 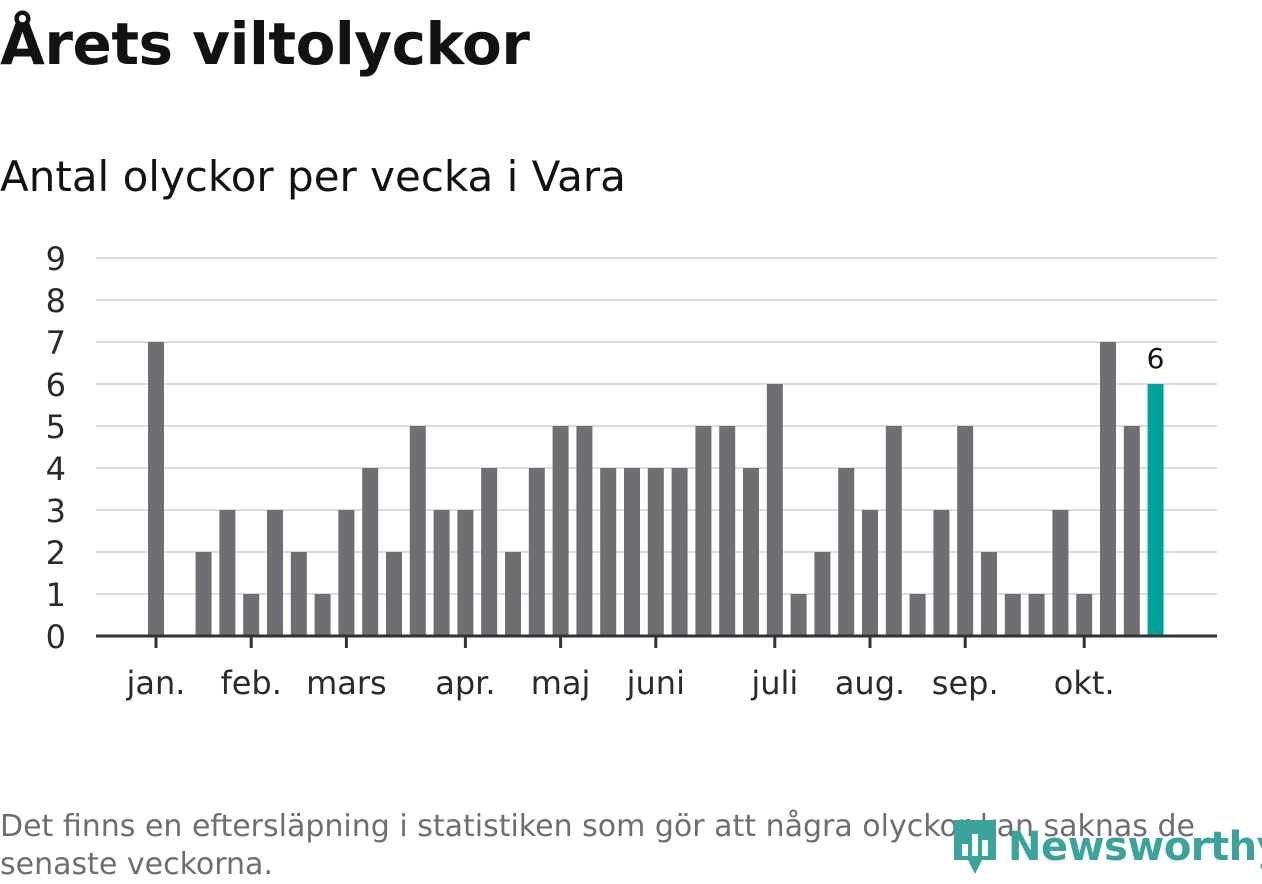 What do you see at coordinates (1156, 358) in the screenshot?
I see `highlight-value-label: 6` at bounding box center [1156, 358].